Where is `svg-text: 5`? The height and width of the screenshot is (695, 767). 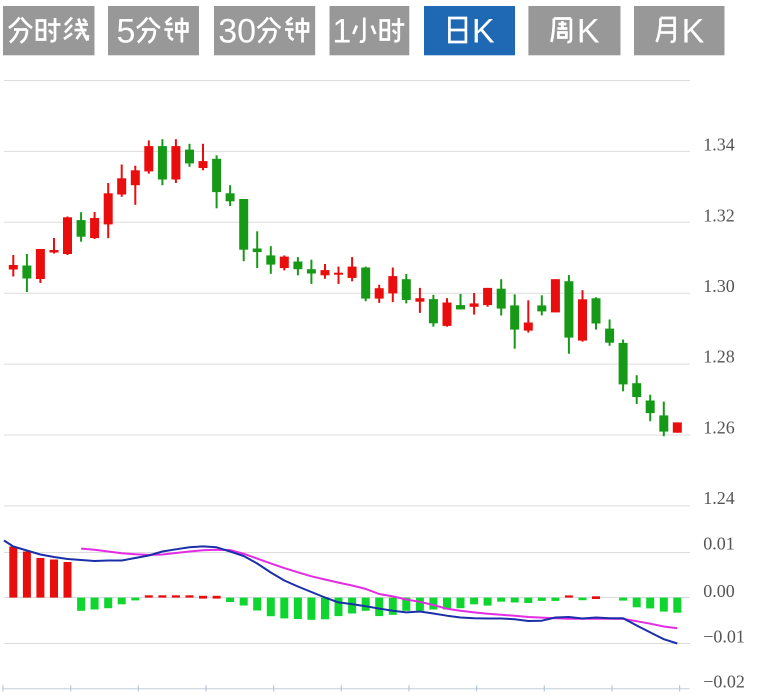 svg-text: 5 is located at coordinates (126, 31).